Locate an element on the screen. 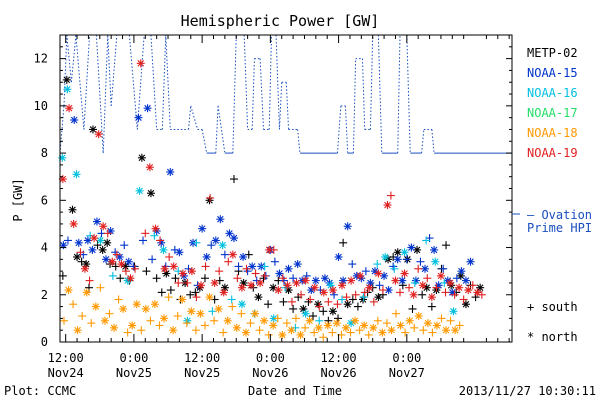  legend-entry-noaa-19: NOAA-19 is located at coordinates (552, 153).